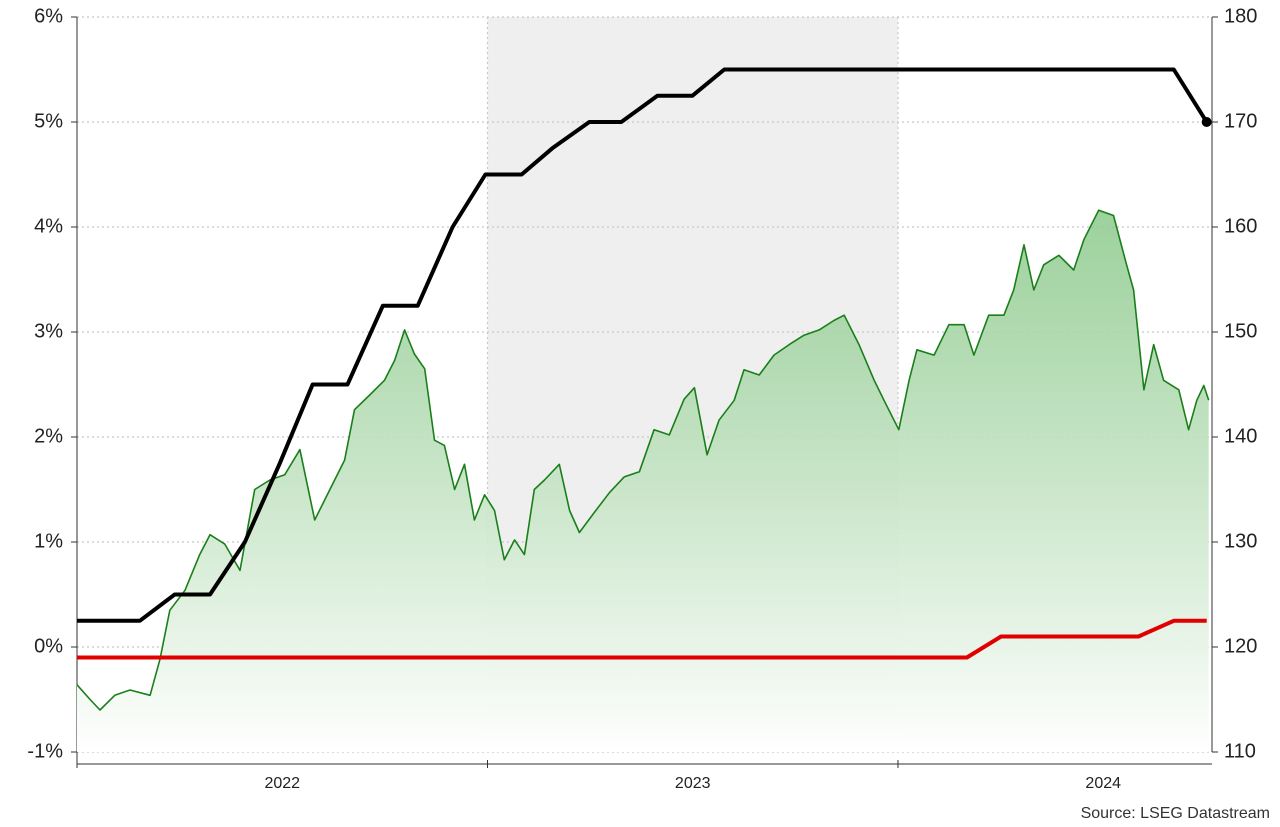 This screenshot has height=827, width=1280. I want to click on x-tick-label: 2023, so click(693, 783).